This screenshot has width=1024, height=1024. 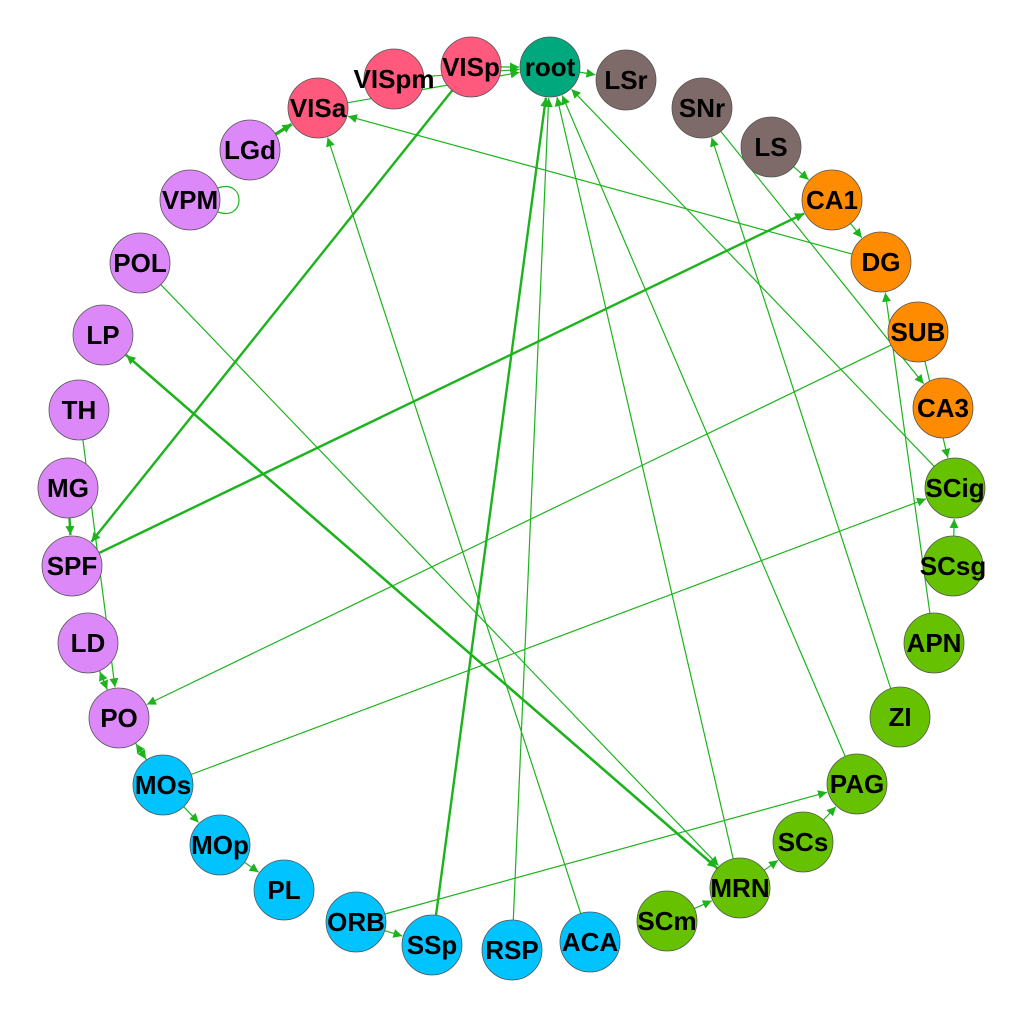 I want to click on node-LSr: LSr, so click(x=626, y=80).